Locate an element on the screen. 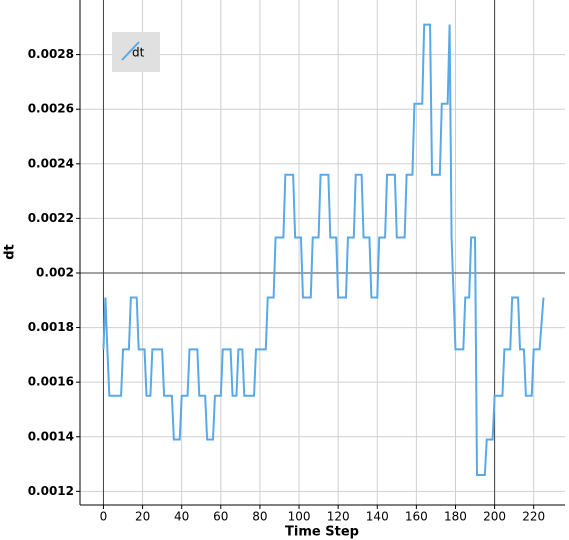  x-tick-label: 140 is located at coordinates (377, 517).